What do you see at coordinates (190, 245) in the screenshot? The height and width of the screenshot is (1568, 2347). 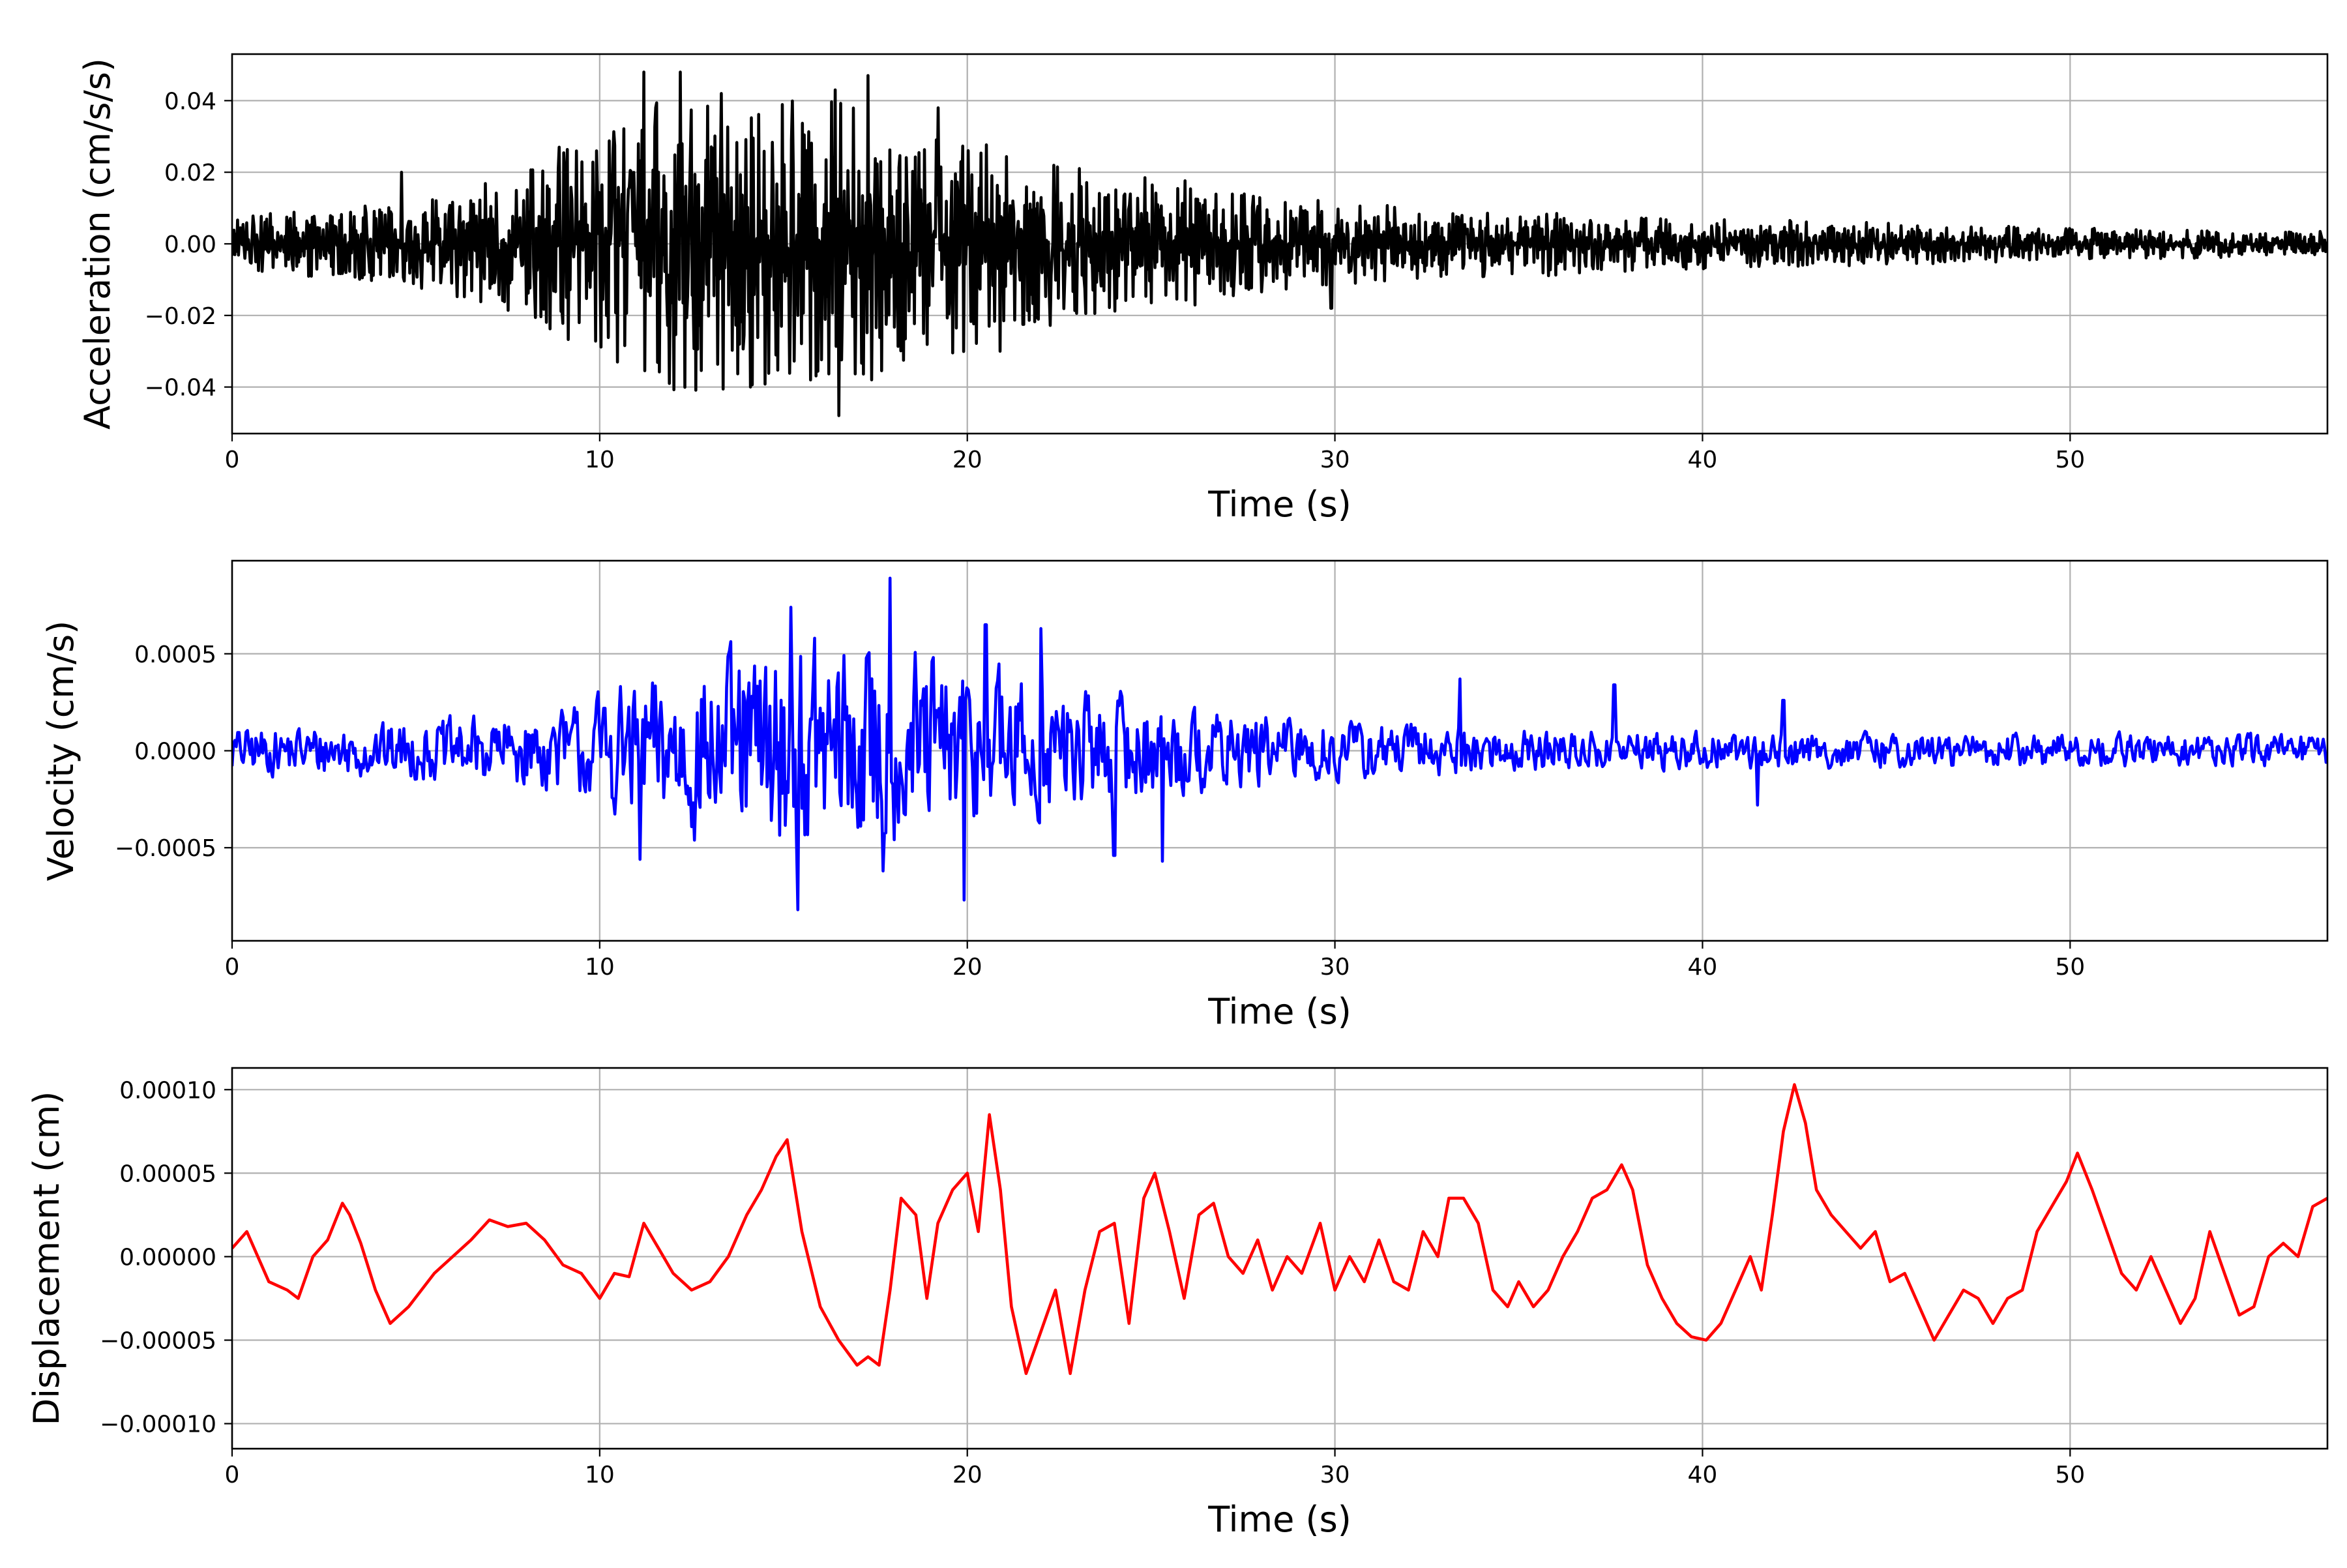 I see `acceleration-ytick-label-2: 0.00` at bounding box center [190, 245].